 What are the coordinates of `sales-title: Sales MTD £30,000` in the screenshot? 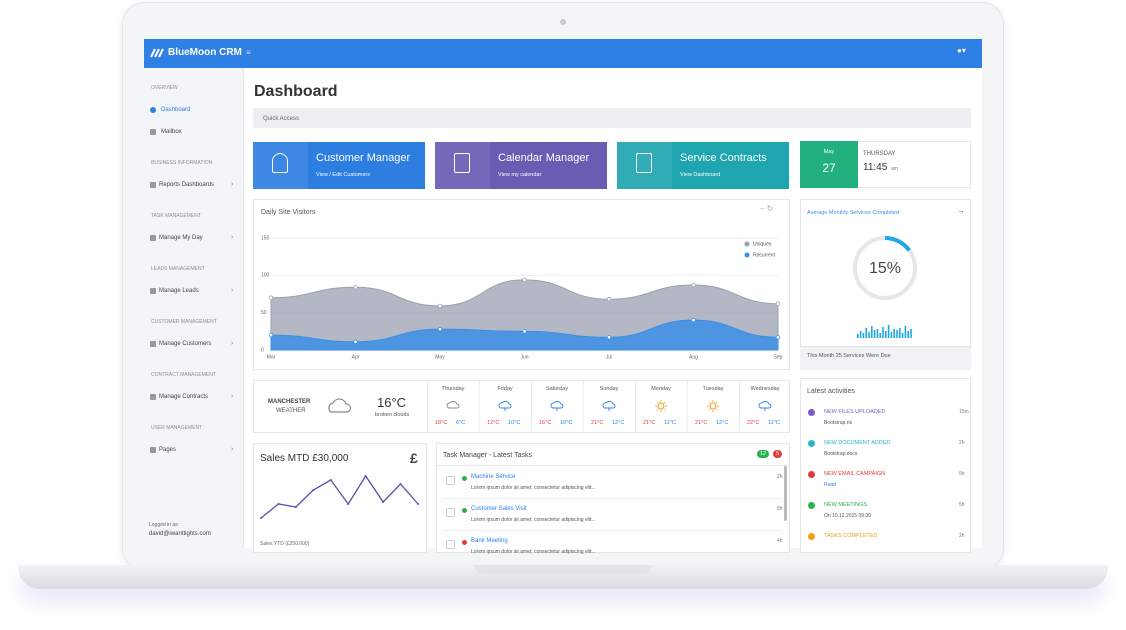 It's located at (304, 458).